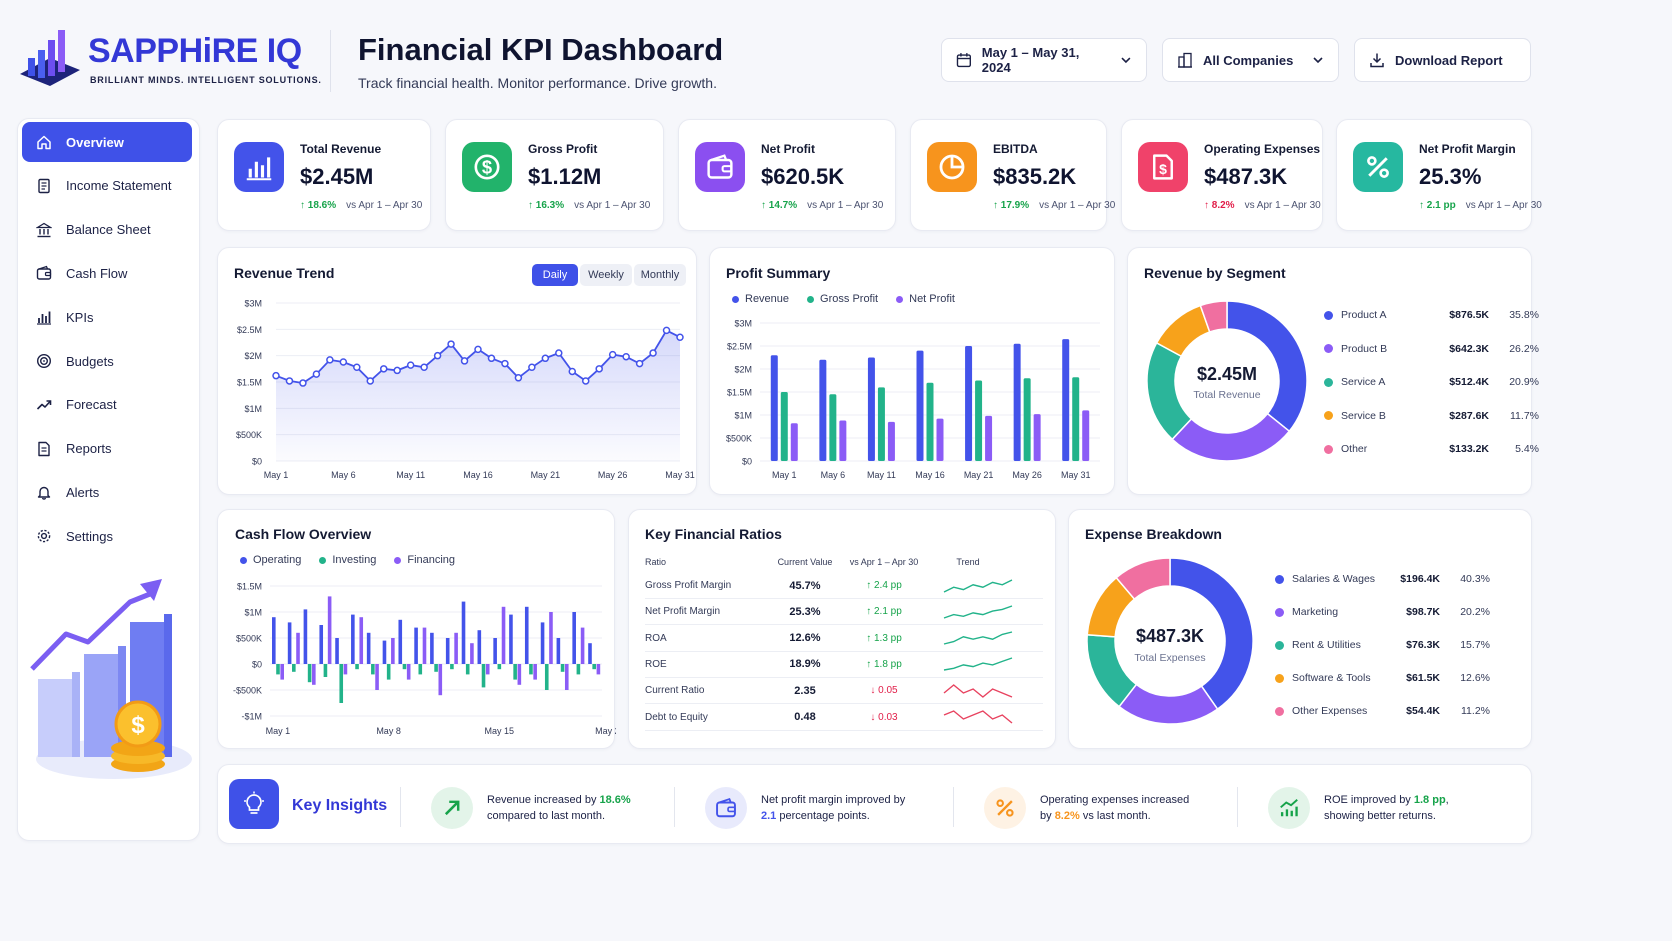  I want to click on sidebar-item-reports: Reports, so click(107, 449).